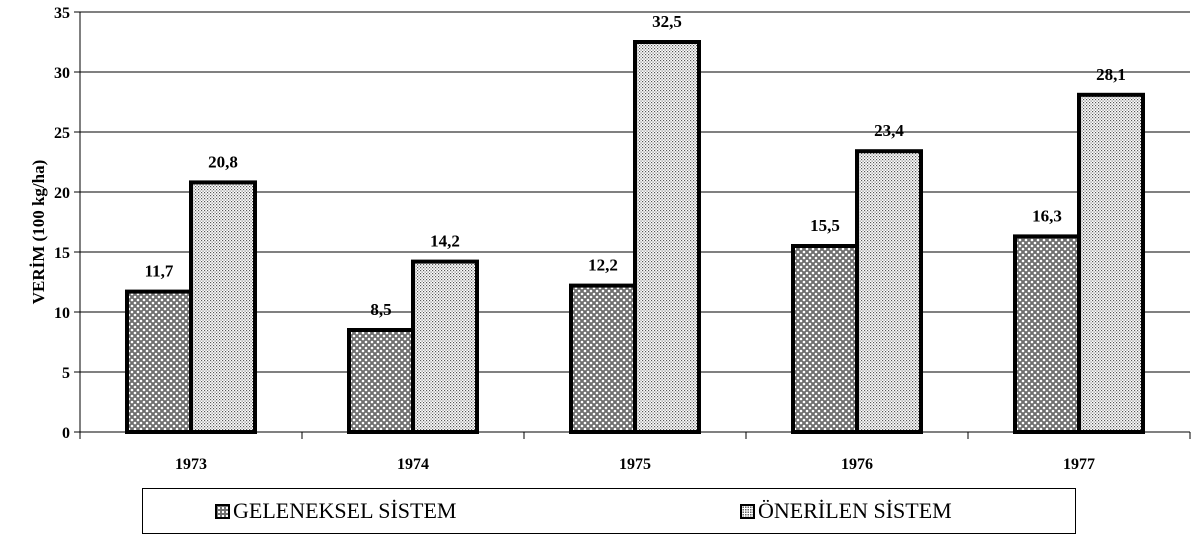 The height and width of the screenshot is (536, 1194). I want to click on legend-item-geleneksel: GELENEKSEL SİSTEM, so click(335, 511).